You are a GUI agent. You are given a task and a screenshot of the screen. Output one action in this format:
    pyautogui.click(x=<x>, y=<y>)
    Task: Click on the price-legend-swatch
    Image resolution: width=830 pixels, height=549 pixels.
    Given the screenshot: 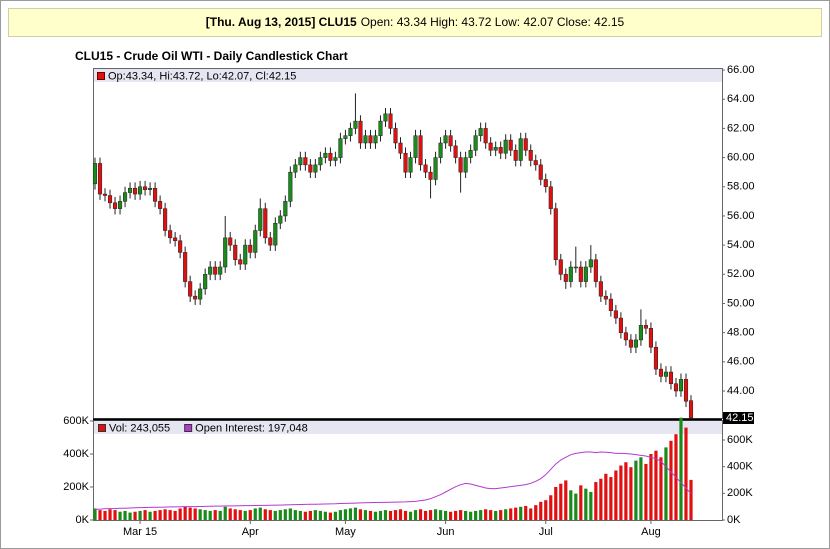 What is the action you would take?
    pyautogui.click(x=101, y=76)
    